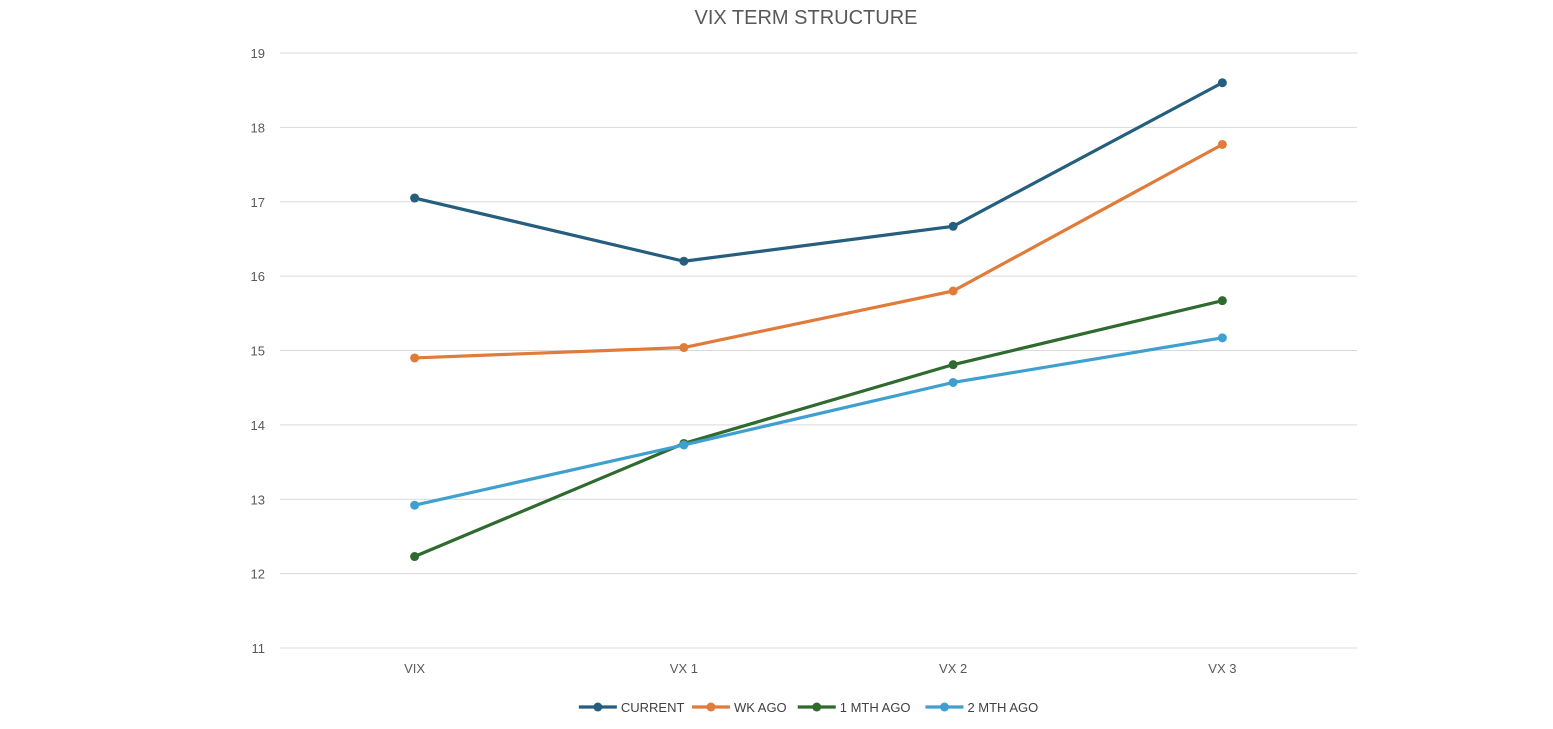 The height and width of the screenshot is (729, 1553). What do you see at coordinates (414, 668) in the screenshot?
I see `x-tick-label: VIX` at bounding box center [414, 668].